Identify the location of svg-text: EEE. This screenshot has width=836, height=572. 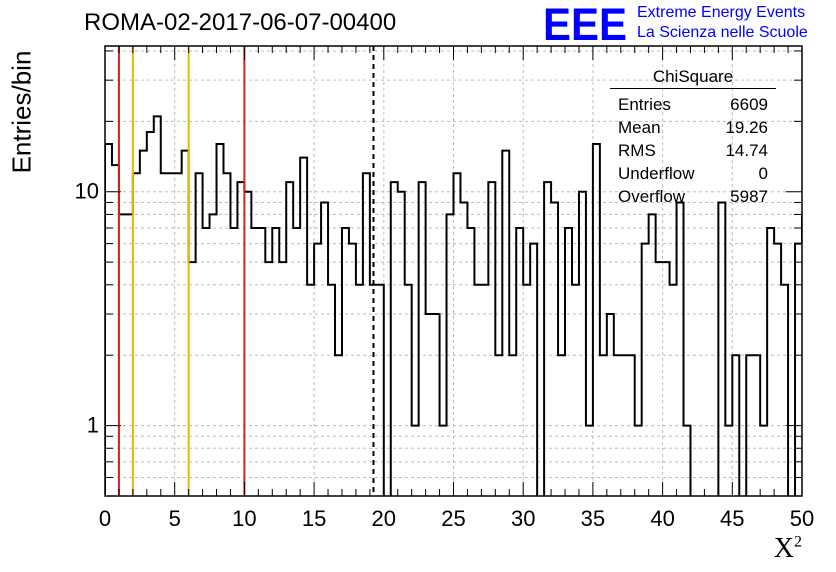
(585, 23).